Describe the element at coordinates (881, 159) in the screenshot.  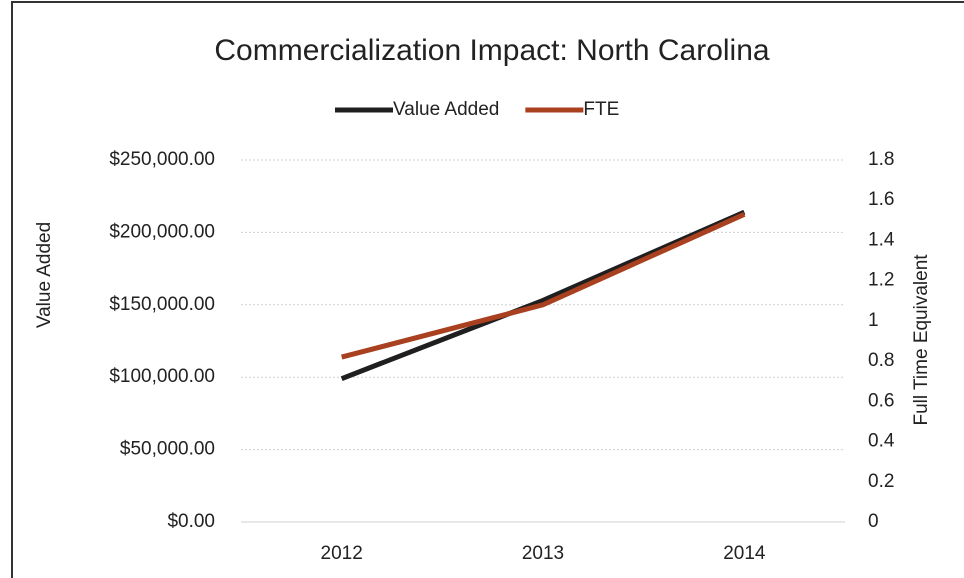
I see `y2-tick-label: 1.8` at that location.